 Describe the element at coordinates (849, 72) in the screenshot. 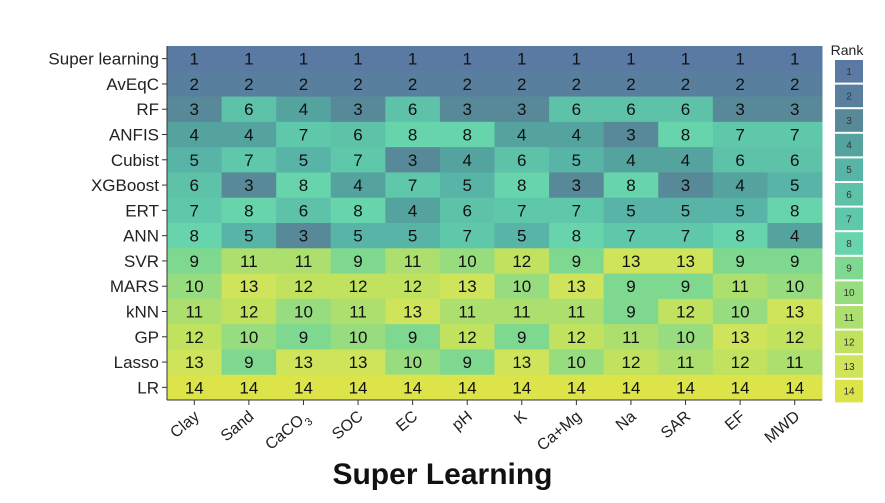

I see `legend-label: 1` at that location.